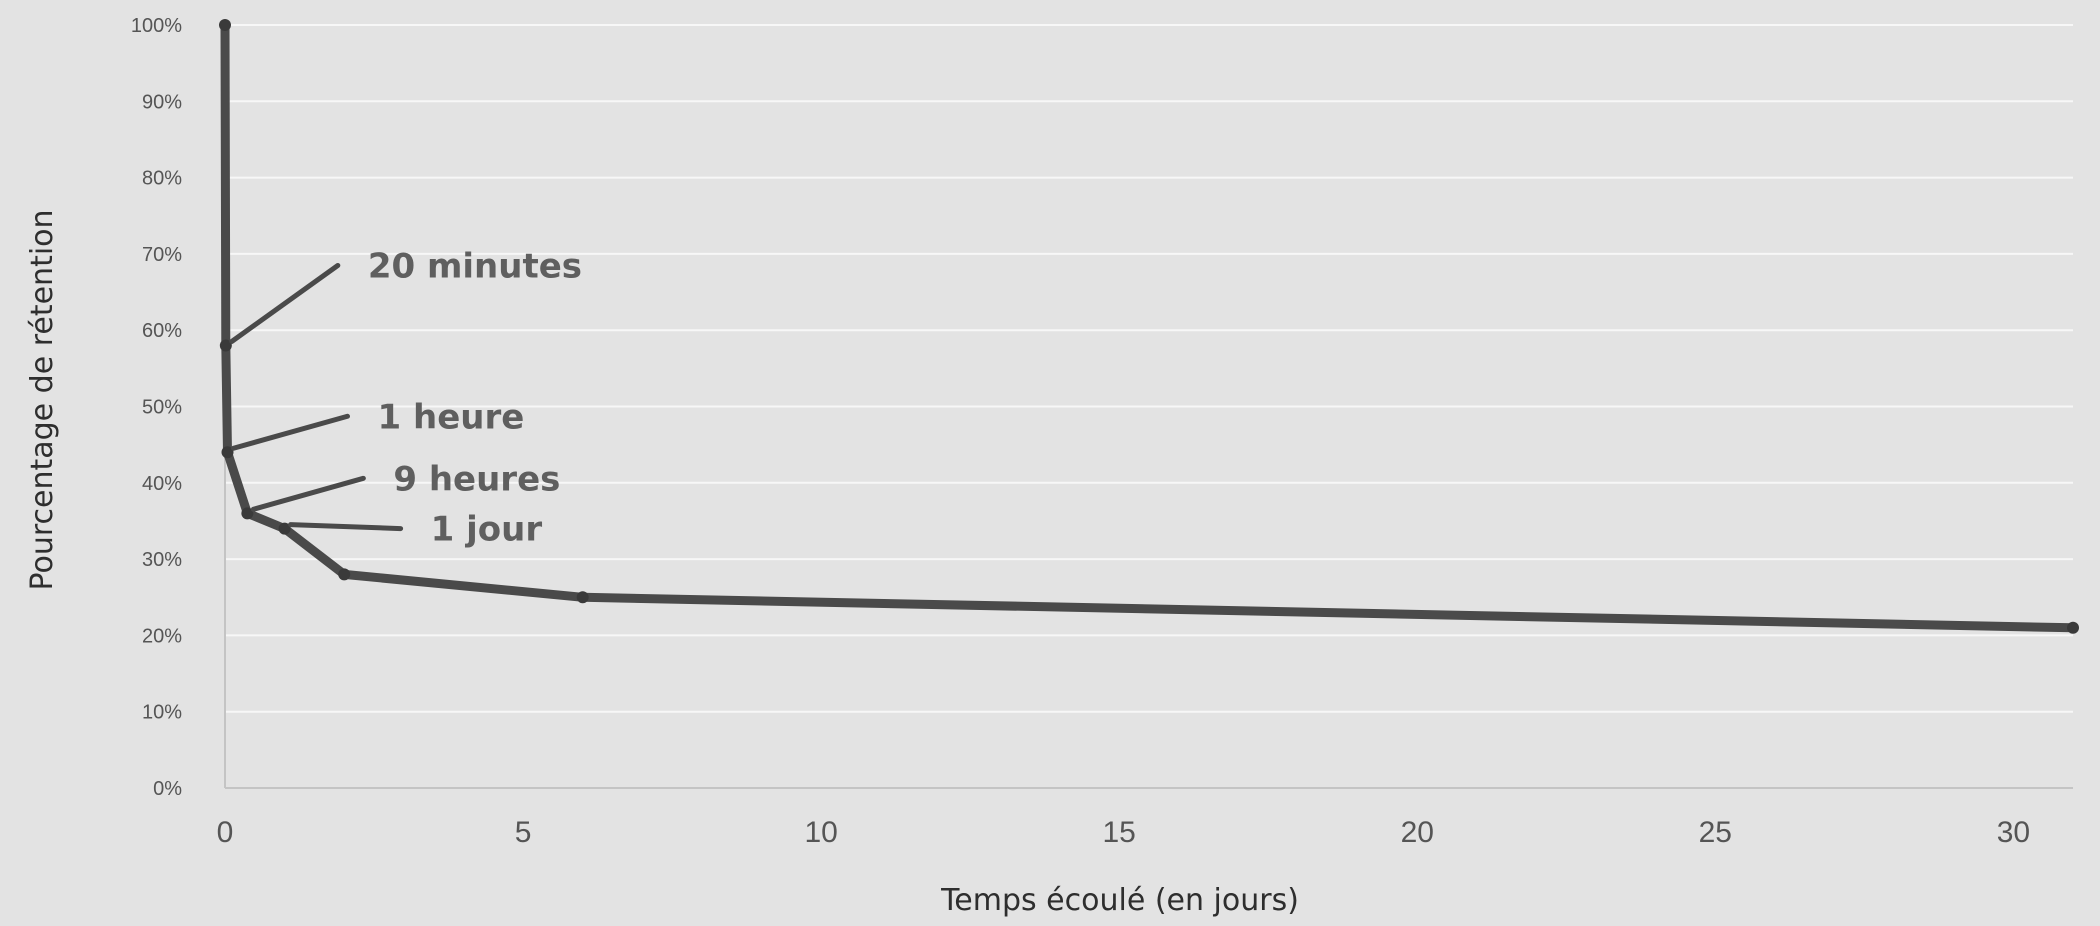 This screenshot has height=926, width=2100. What do you see at coordinates (162, 484) in the screenshot?
I see `y-tick-label: 40%` at bounding box center [162, 484].